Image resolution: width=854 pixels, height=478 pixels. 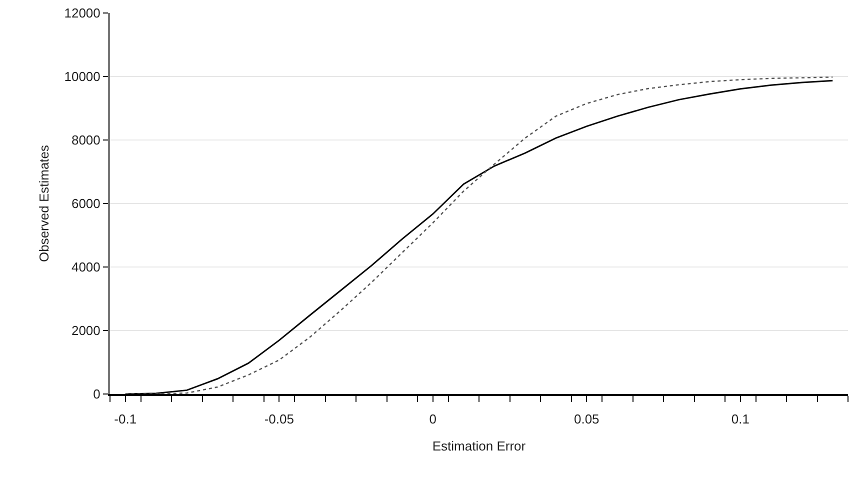 I want to click on x-tick-label: 0.05, so click(x=587, y=418).